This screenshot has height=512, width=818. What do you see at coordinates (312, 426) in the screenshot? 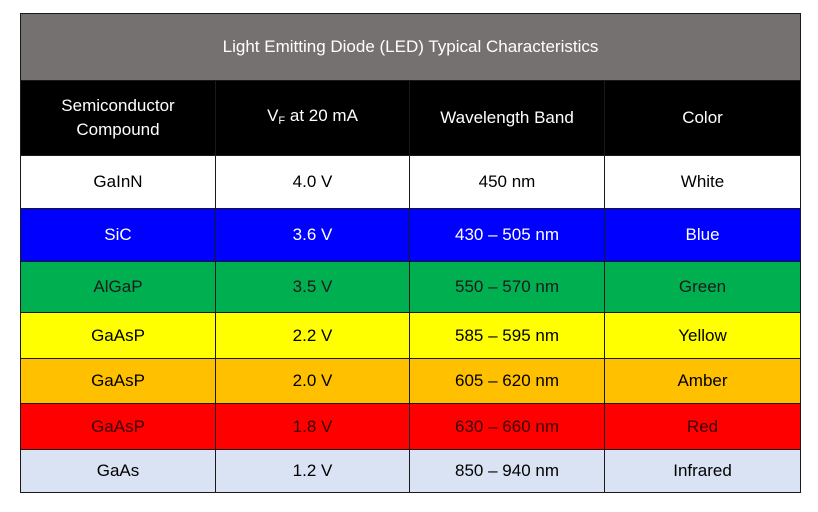
I see `cell-forward-voltage: 1.8 V` at bounding box center [312, 426].